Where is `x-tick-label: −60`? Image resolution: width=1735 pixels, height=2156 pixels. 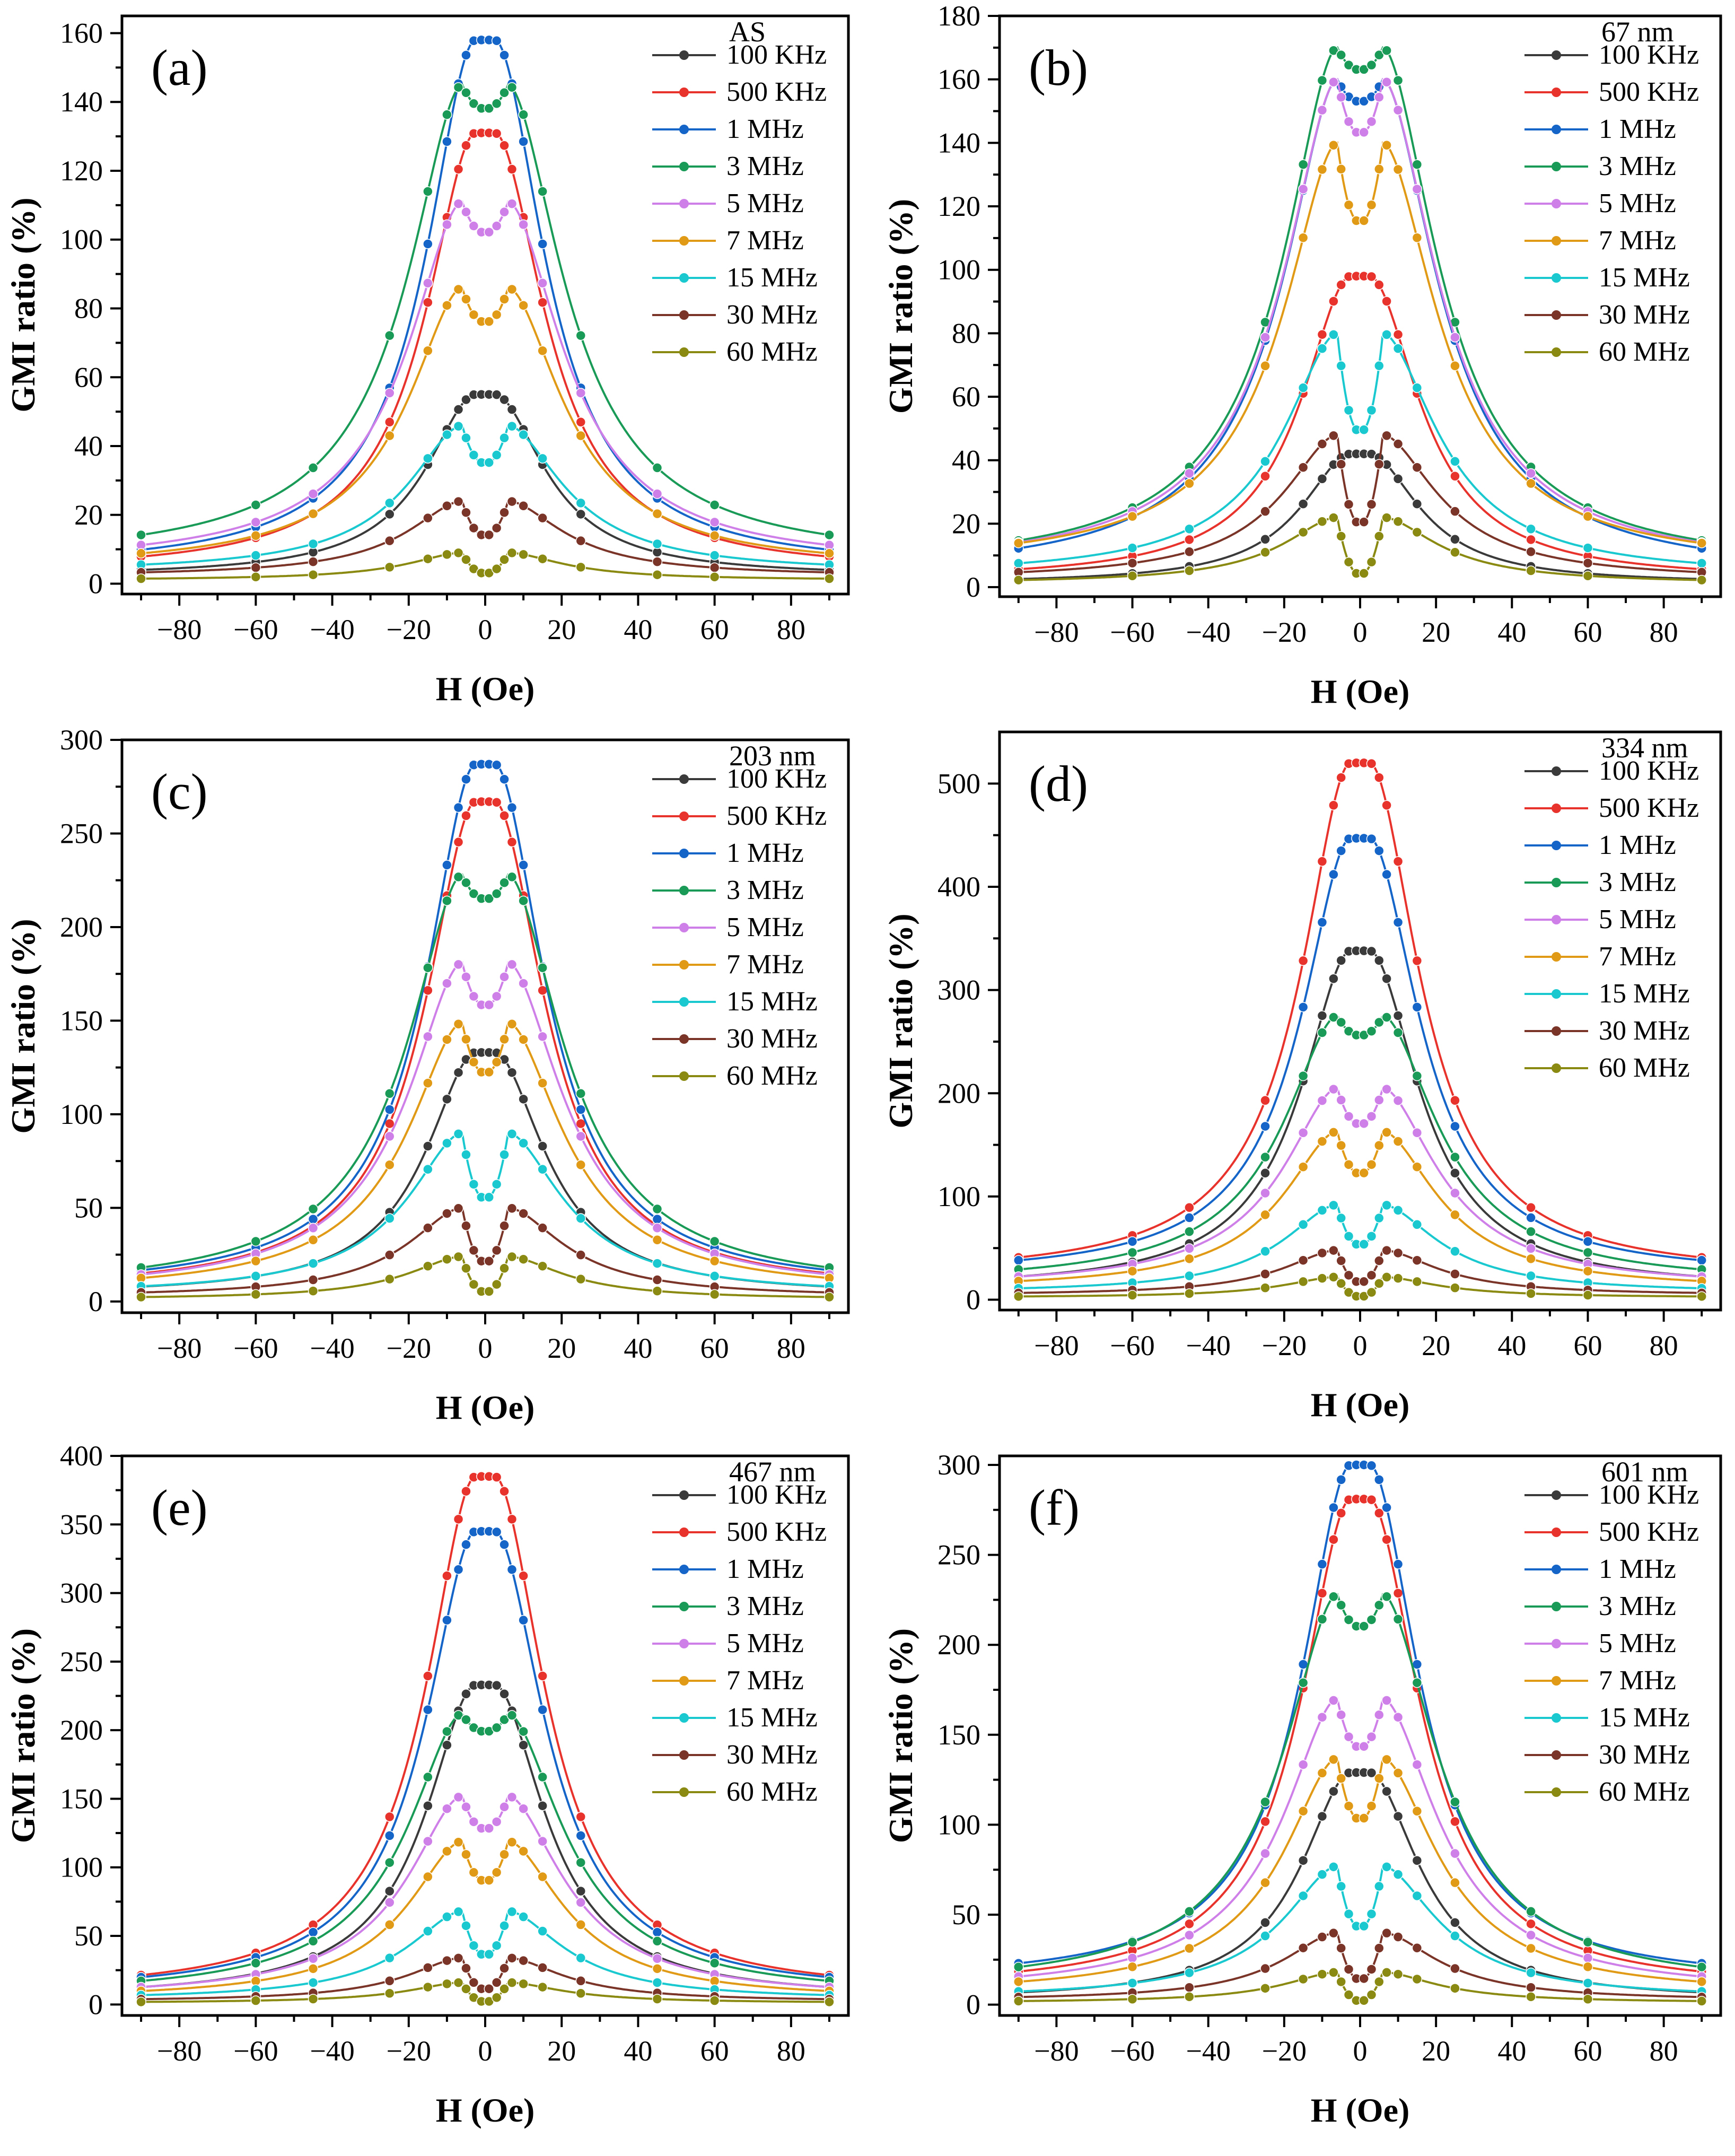 x-tick-label: −60 is located at coordinates (1132, 2051).